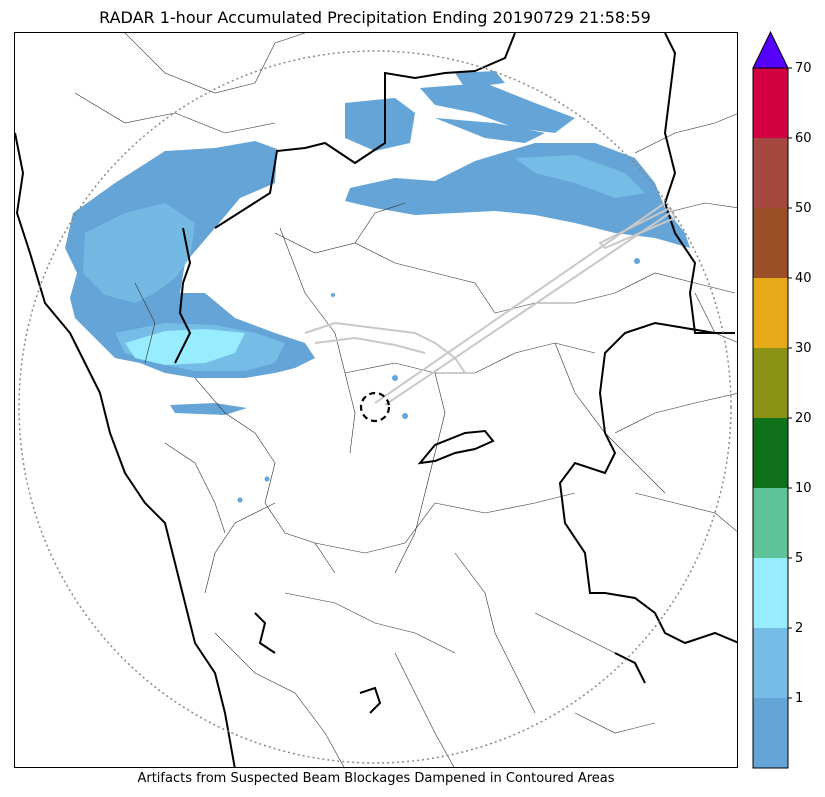 Image resolution: width=825 pixels, height=797 pixels. What do you see at coordinates (185, 347) in the screenshot?
I see `precip-area-heavy` at bounding box center [185, 347].